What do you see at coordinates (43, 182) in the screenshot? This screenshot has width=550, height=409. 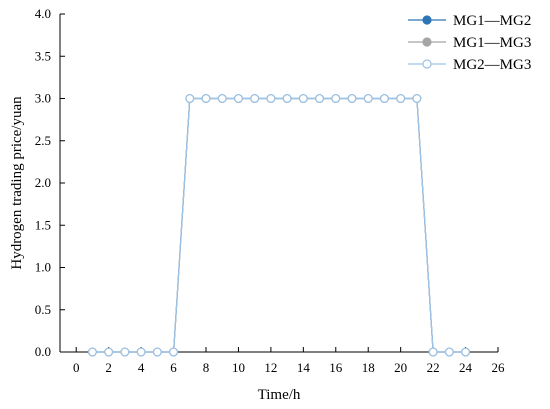 I see `y-tick-label: 2.0` at bounding box center [43, 182].